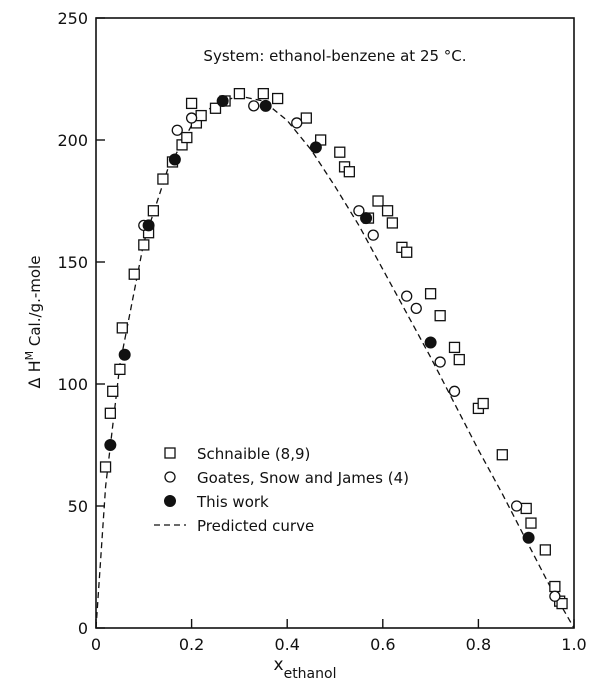 The width and height of the screenshot is (597, 688). What do you see at coordinates (573, 644) in the screenshot?
I see `x-tick-label: 1.0` at bounding box center [573, 644].